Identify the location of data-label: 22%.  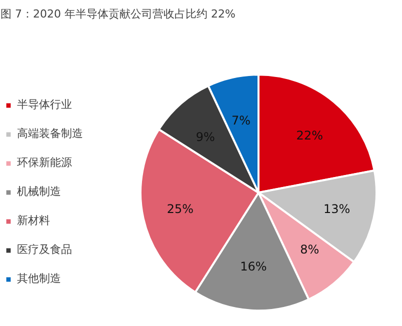
(309, 135).